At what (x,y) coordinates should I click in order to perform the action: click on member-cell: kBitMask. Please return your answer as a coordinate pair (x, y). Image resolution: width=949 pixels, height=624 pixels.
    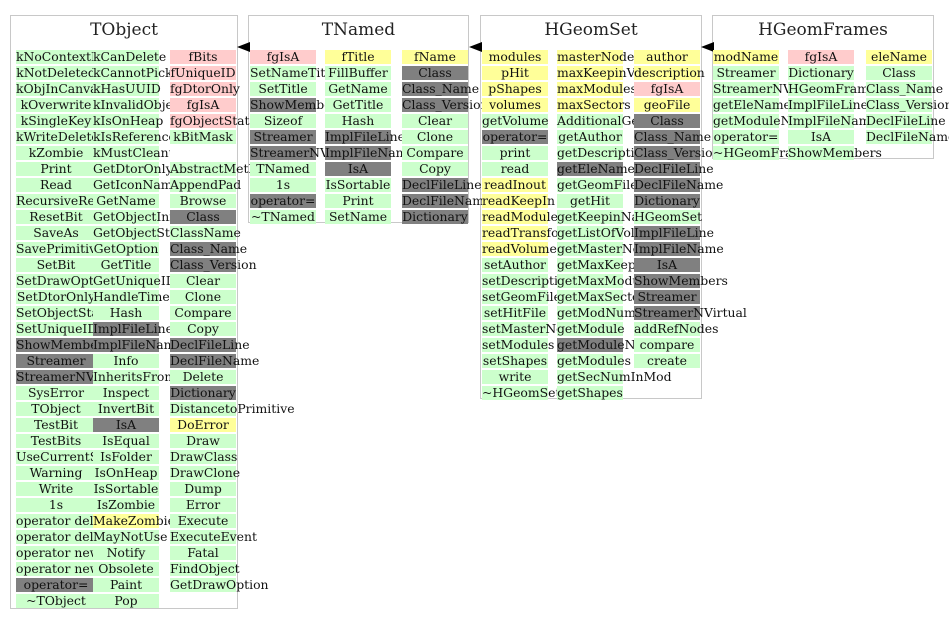
    Looking at the image, I should click on (203, 137).